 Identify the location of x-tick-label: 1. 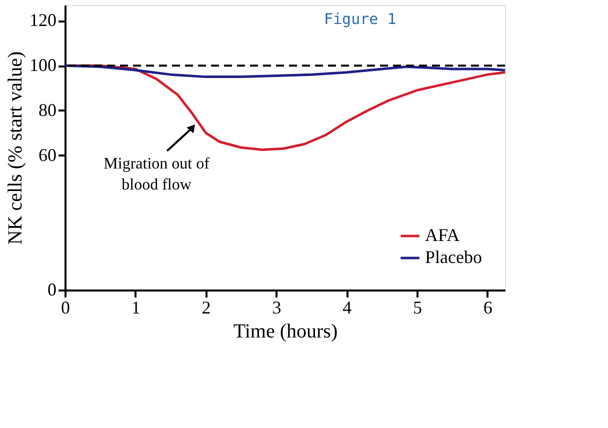
(135, 308).